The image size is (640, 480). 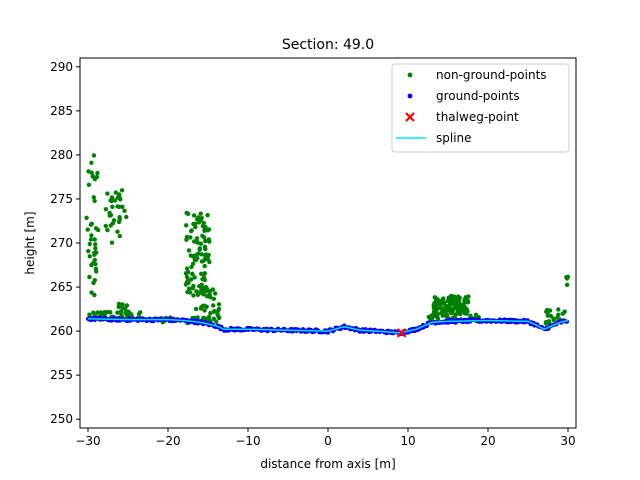 What do you see at coordinates (487, 441) in the screenshot?
I see `x-tick-label: 20` at bounding box center [487, 441].